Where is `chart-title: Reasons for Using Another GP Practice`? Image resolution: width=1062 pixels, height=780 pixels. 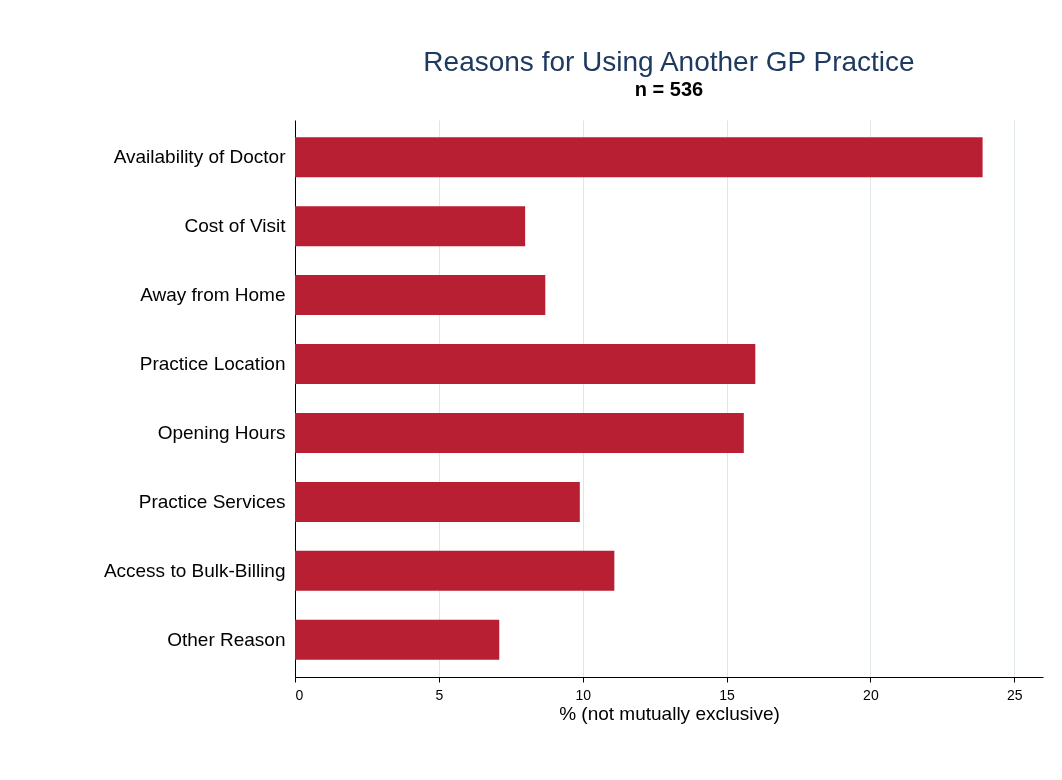
chart-title: Reasons for Using Another GP Practice is located at coordinates (669, 61).